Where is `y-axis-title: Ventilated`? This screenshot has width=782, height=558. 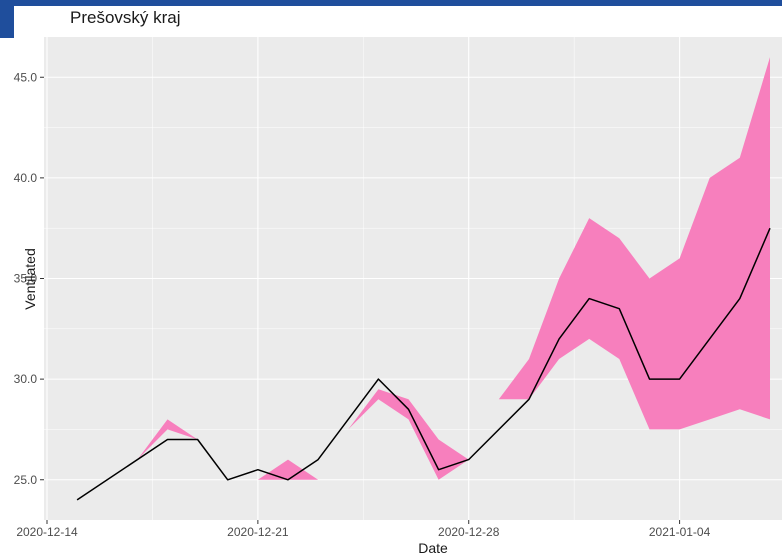
y-axis-title: Ventilated is located at coordinates (30, 279).